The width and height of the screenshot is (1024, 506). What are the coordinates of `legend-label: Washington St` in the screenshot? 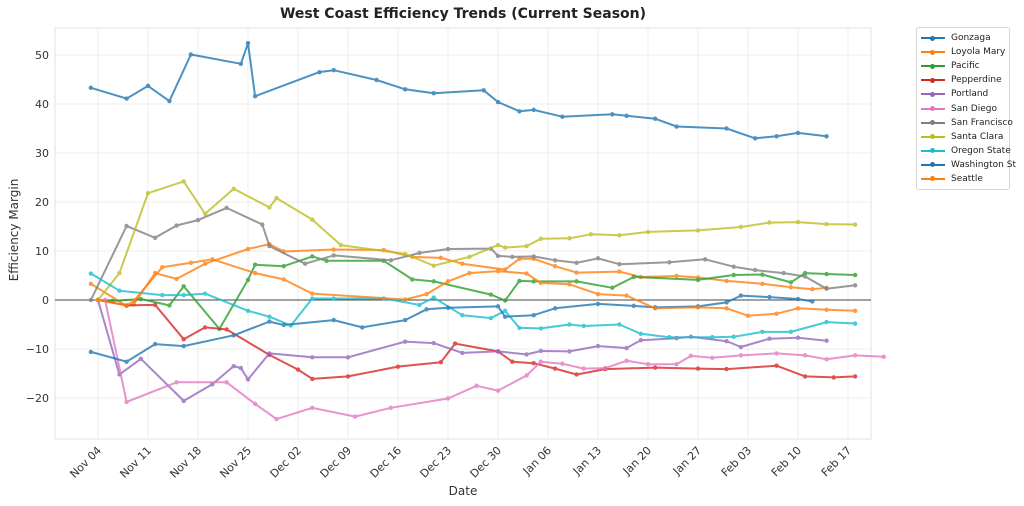 It's located at (983, 164).